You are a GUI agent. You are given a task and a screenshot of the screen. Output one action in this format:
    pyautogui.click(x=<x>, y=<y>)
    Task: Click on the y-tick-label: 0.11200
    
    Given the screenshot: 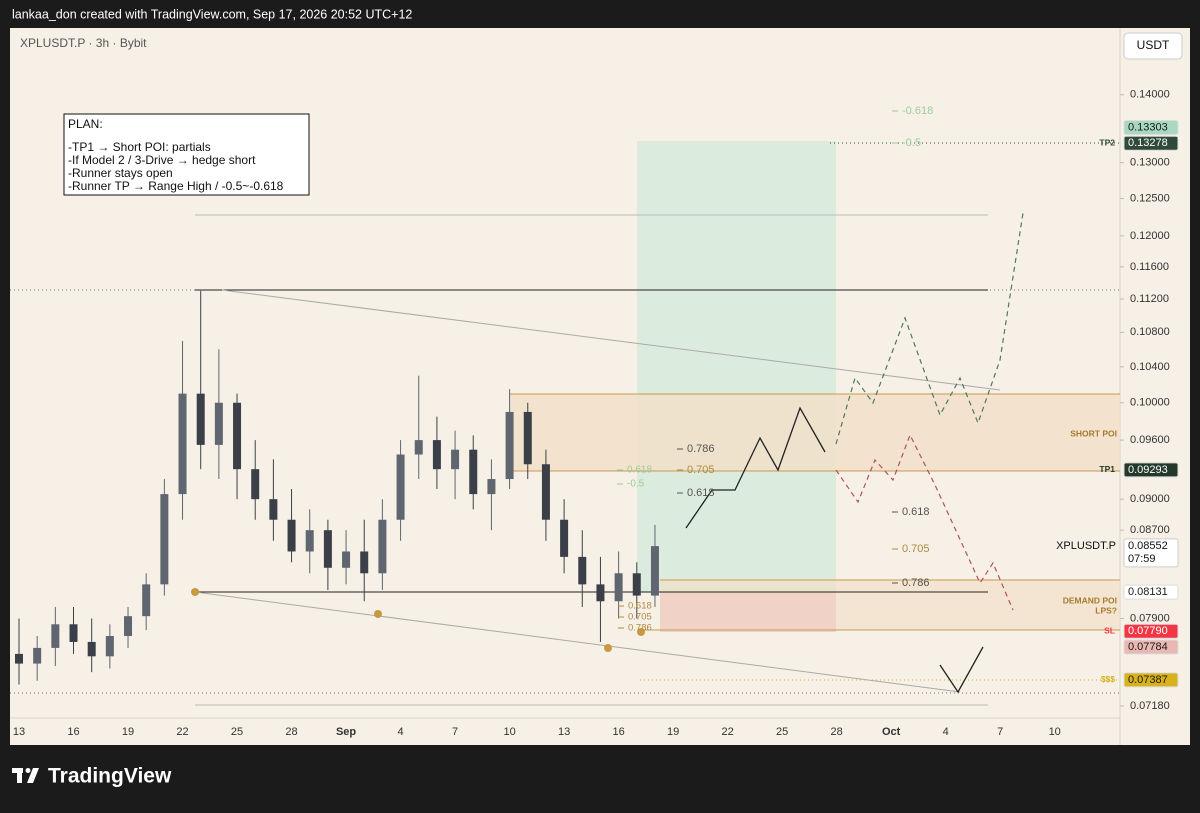 What is the action you would take?
    pyautogui.click(x=1149, y=299)
    